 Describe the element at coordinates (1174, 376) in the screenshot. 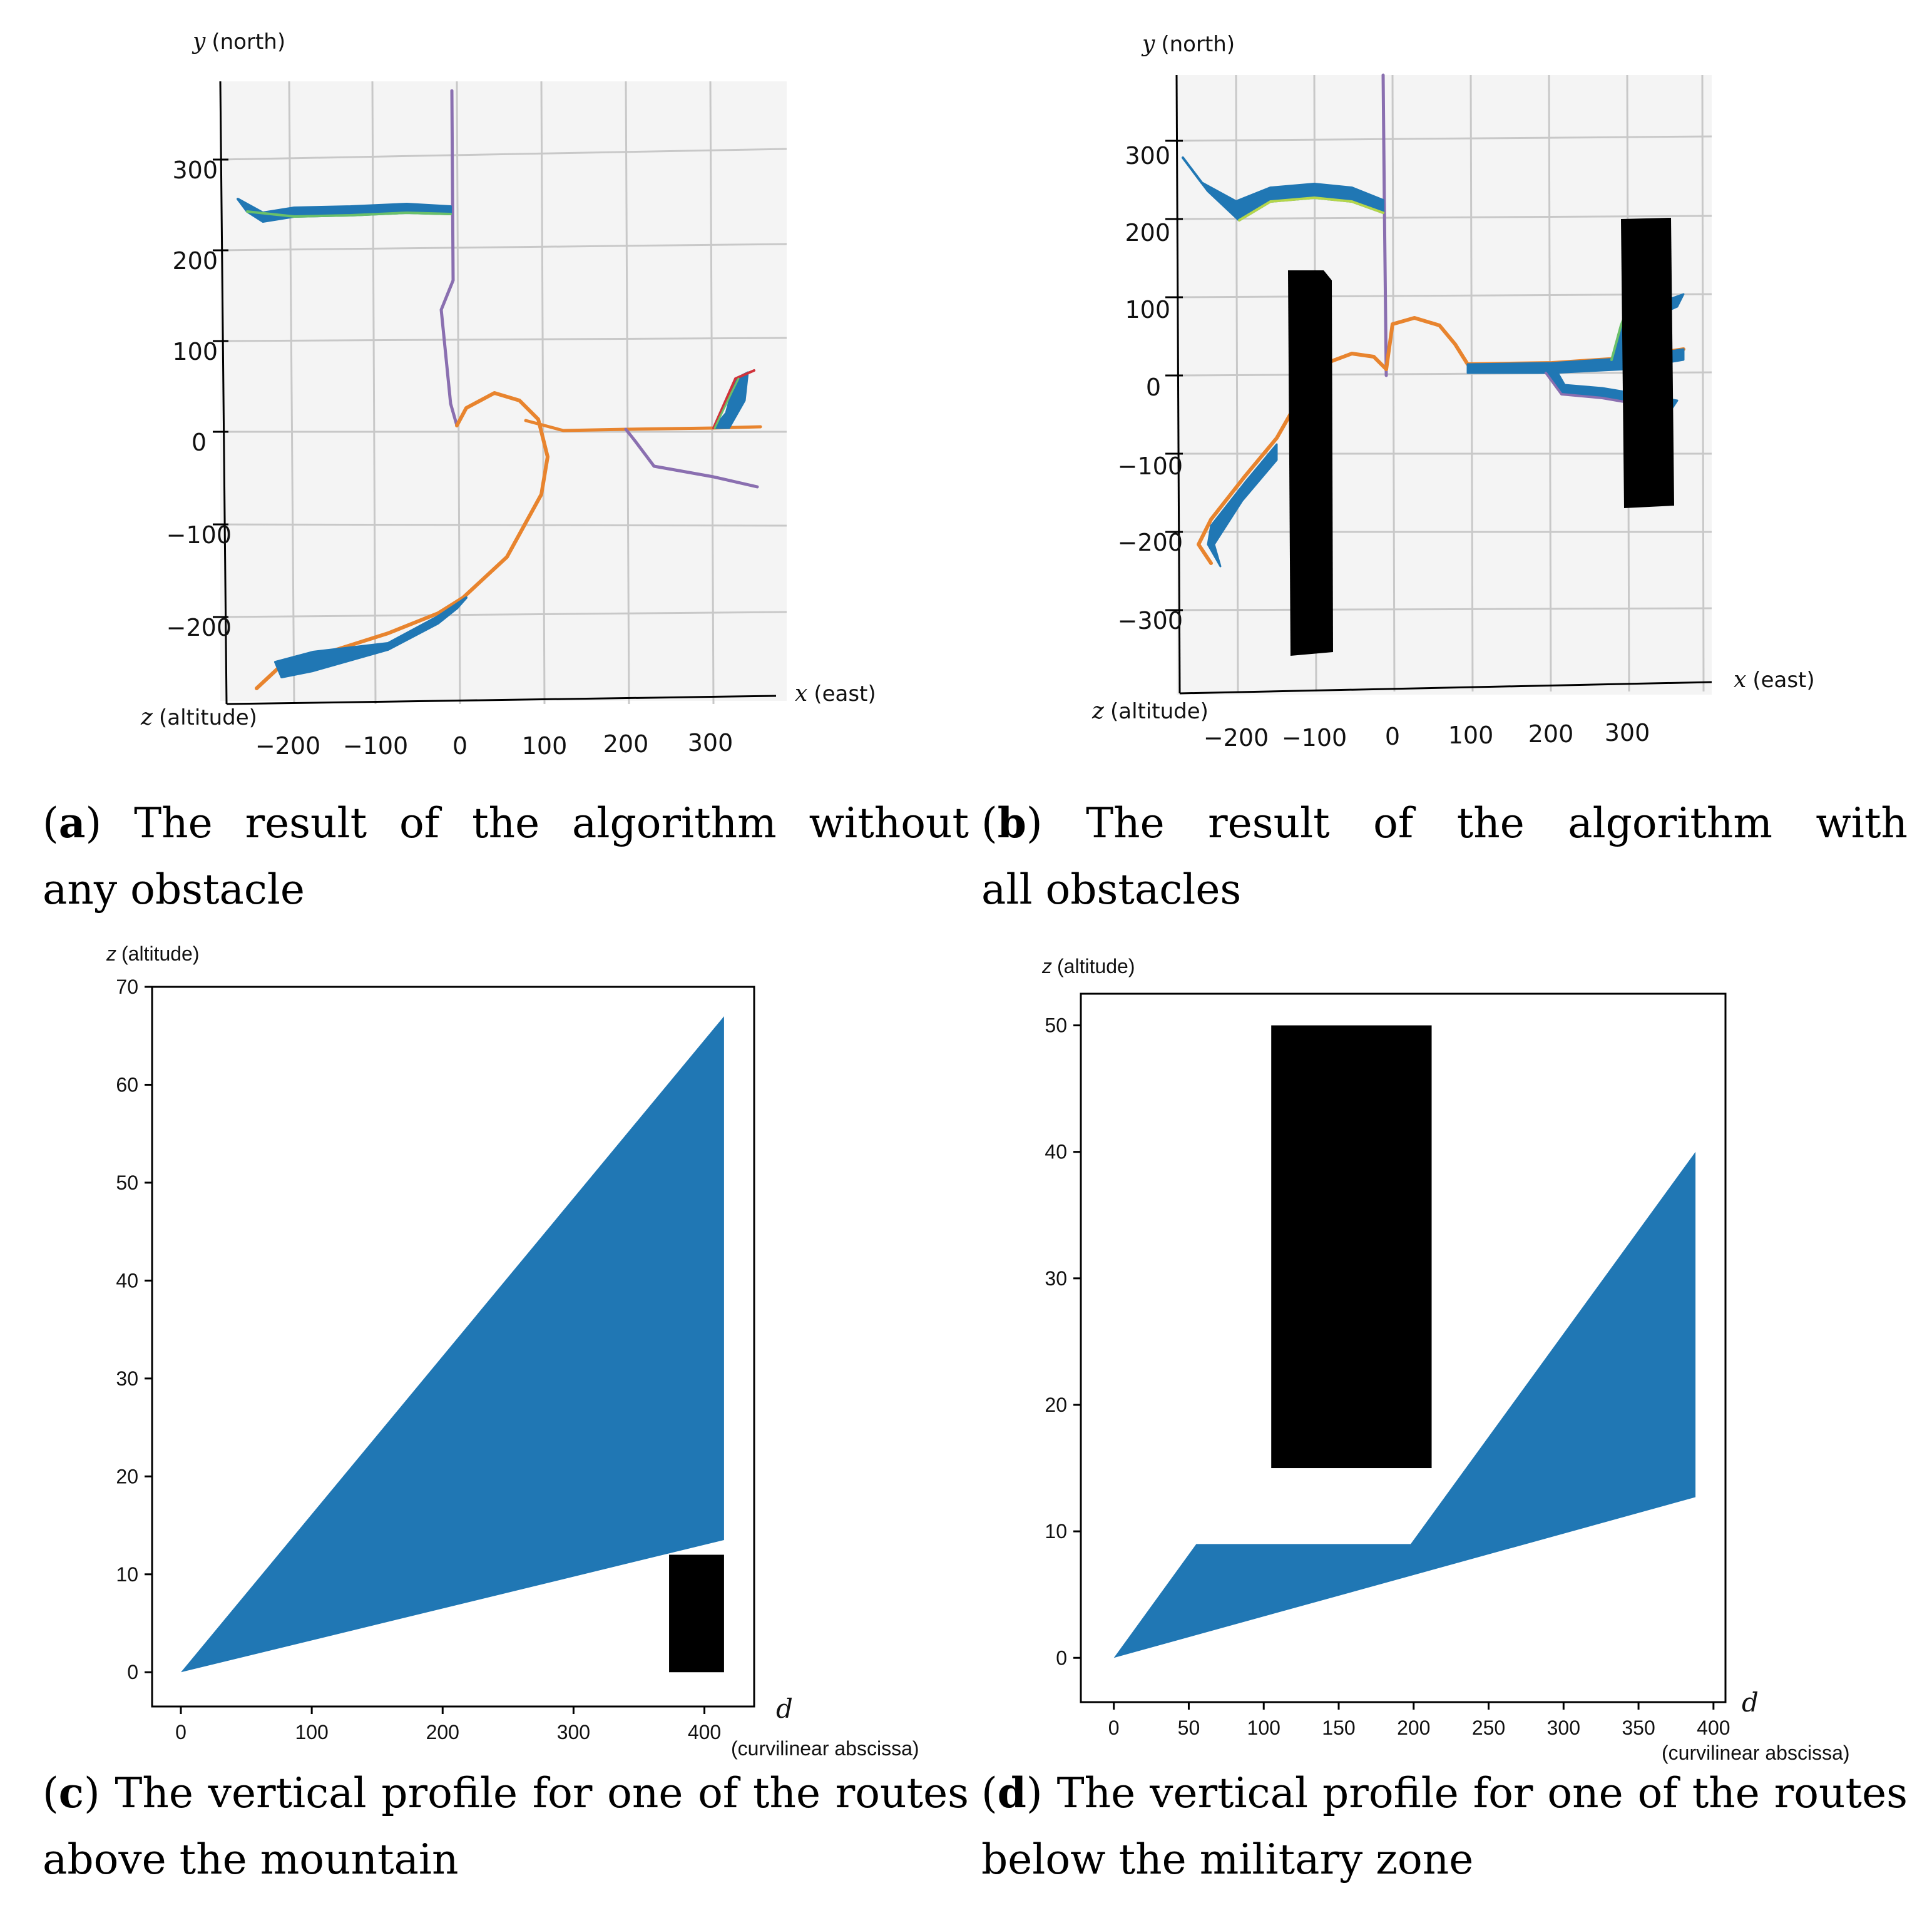

I see `panel-b-y-ticks` at that location.